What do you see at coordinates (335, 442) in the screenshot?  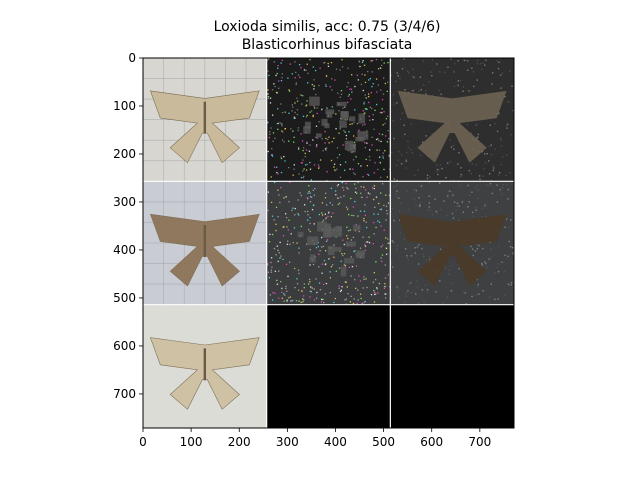 I see `x-tick-label: 400` at bounding box center [335, 442].